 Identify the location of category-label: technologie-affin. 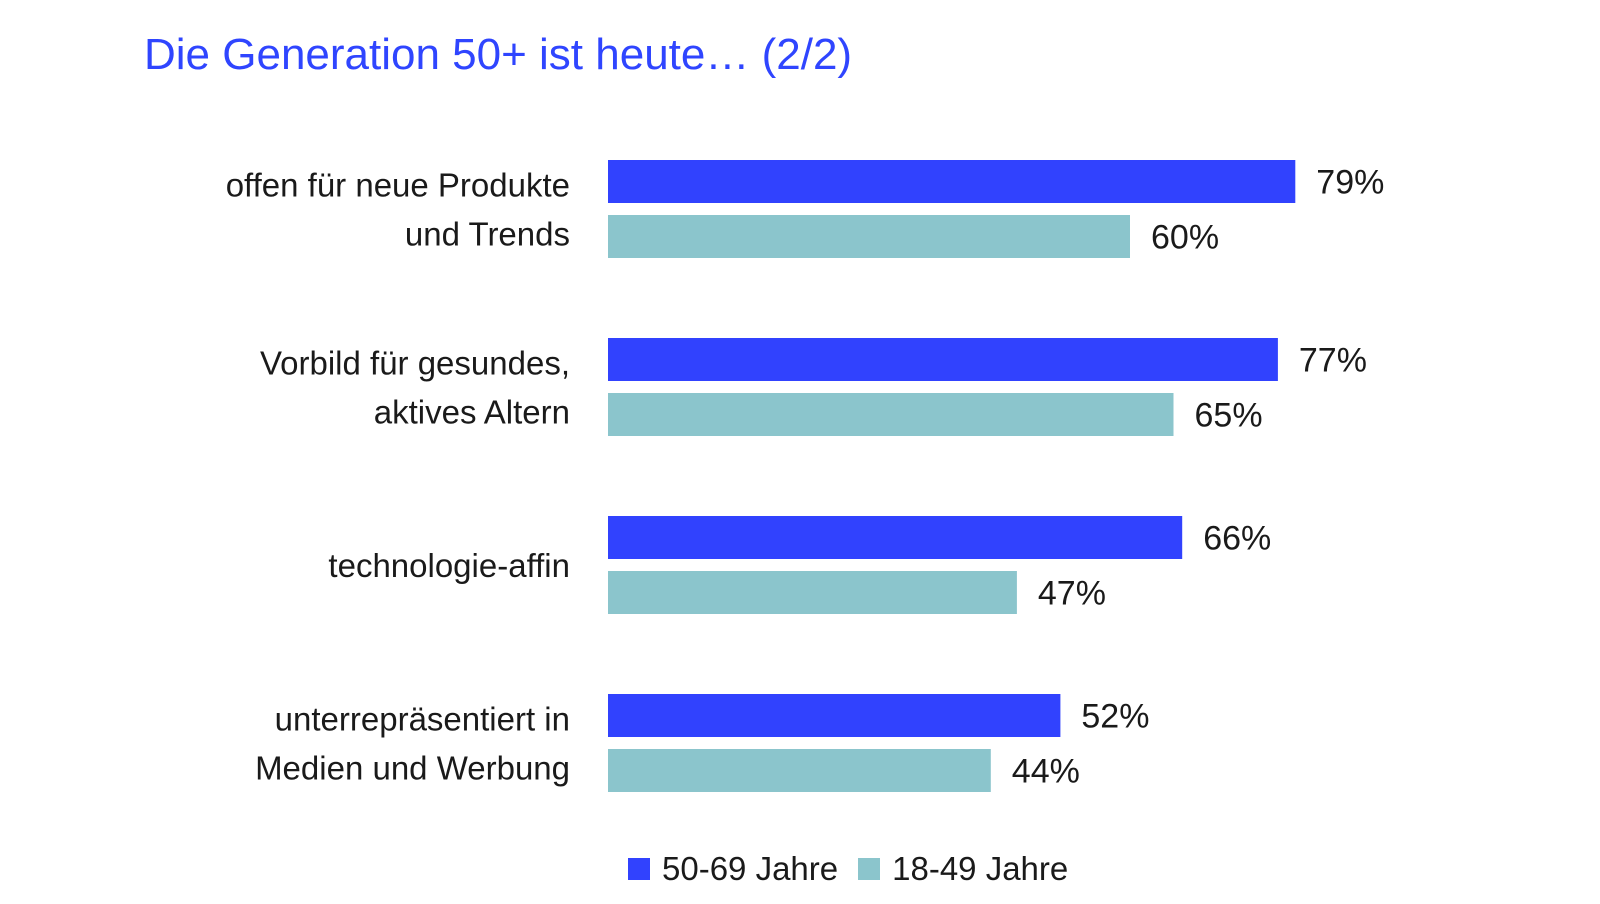
(449, 565).